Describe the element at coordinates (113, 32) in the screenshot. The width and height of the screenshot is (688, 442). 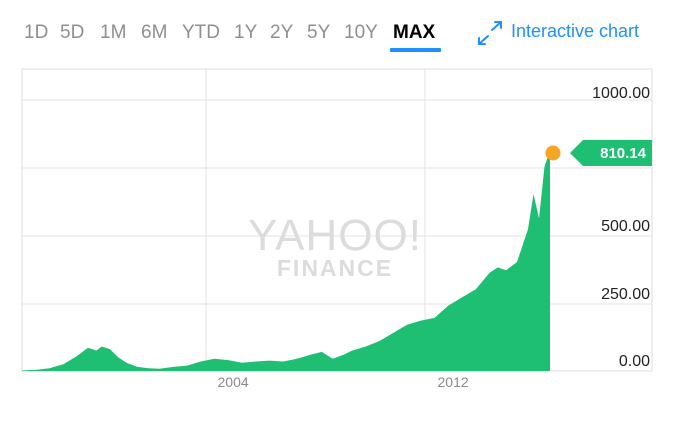
I see `range-tab-1m: 1M` at that location.